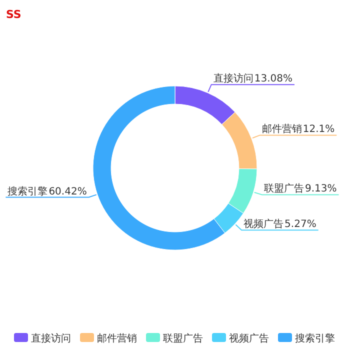 The width and height of the screenshot is (350, 350). What do you see at coordinates (117, 338) in the screenshot?
I see `legend-label: 邮件营销` at bounding box center [117, 338].